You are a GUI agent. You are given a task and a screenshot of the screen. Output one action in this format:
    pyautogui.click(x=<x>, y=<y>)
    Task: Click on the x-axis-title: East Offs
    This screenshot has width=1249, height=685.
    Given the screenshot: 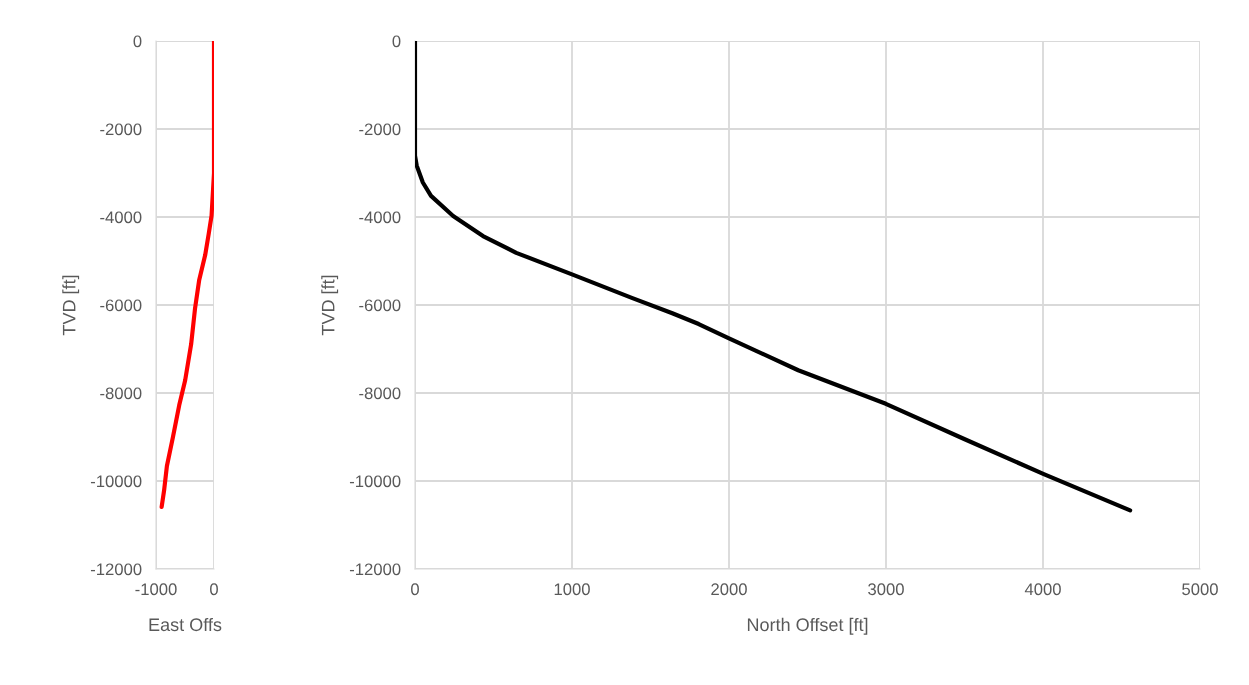 What is the action you would take?
    pyautogui.click(x=185, y=624)
    